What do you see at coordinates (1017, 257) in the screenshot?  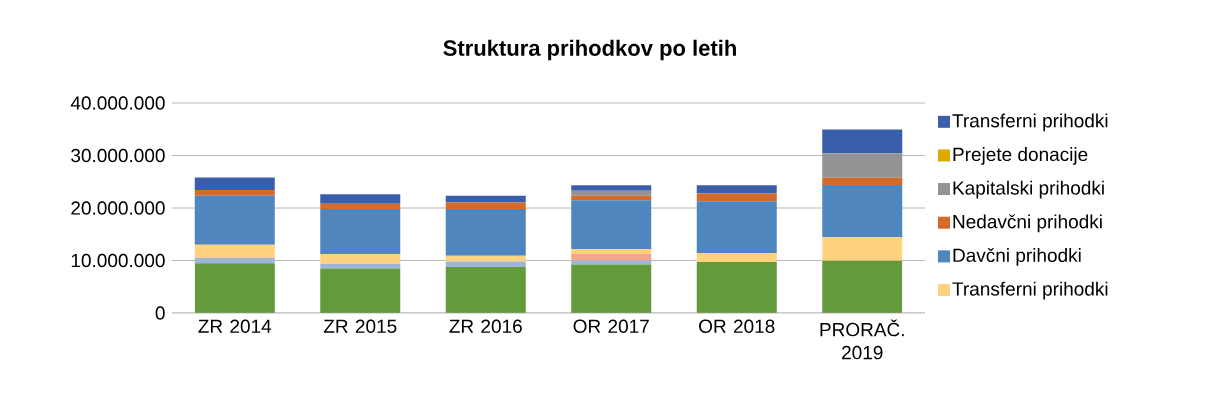 I see `legend-label: Davčni prihodki` at bounding box center [1017, 257].